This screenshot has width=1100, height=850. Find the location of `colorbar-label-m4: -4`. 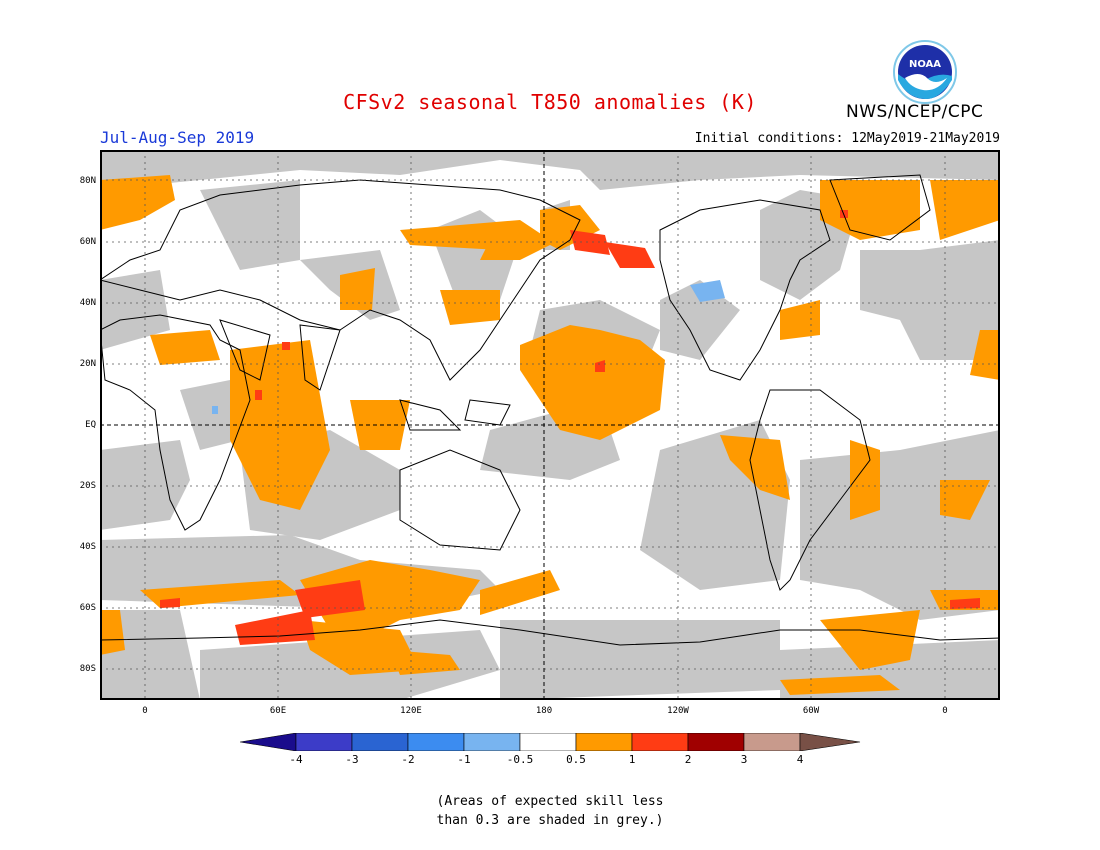

colorbar-label-m4: -4 is located at coordinates (296, 759).